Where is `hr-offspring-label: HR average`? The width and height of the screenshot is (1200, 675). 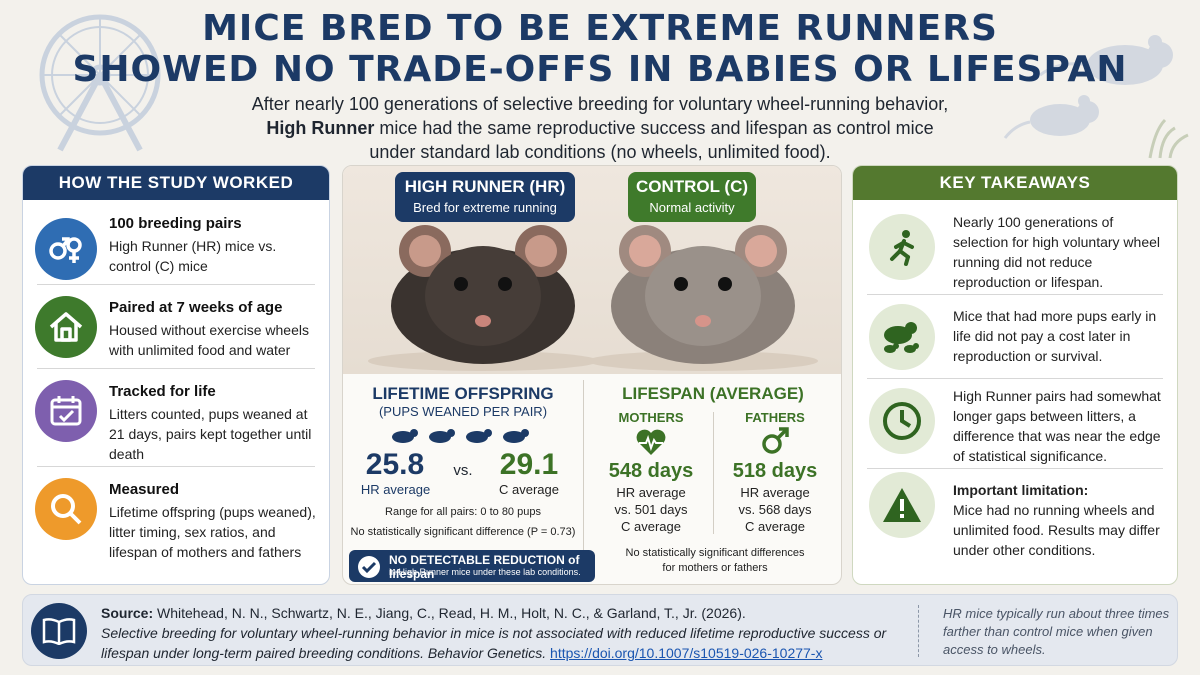
hr-offspring-label: HR average is located at coordinates (395, 489).